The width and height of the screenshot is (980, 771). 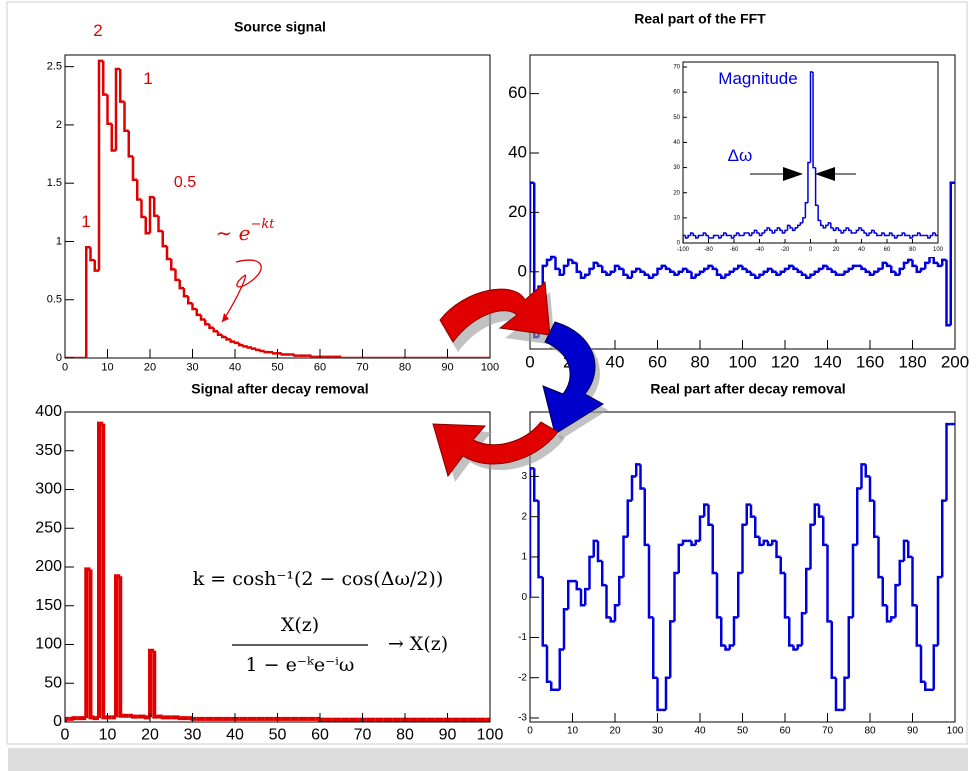 What do you see at coordinates (810, 157) in the screenshot?
I see `series` at bounding box center [810, 157].